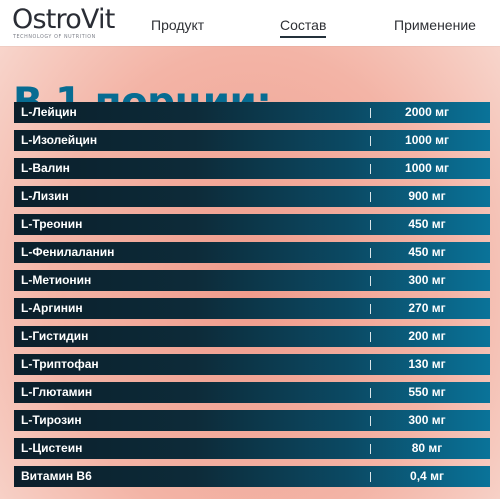  Describe the element at coordinates (59, 140) in the screenshot. I see `ingredient-name: L-Изолейцин` at that location.